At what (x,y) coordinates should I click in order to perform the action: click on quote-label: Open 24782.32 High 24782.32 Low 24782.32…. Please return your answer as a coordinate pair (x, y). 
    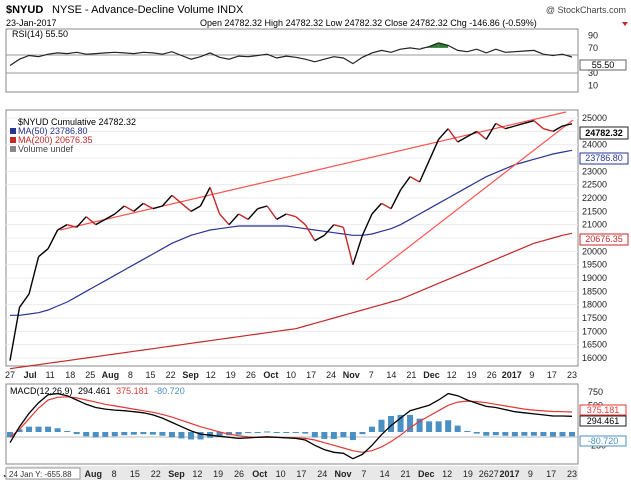
    Looking at the image, I should click on (368, 23).